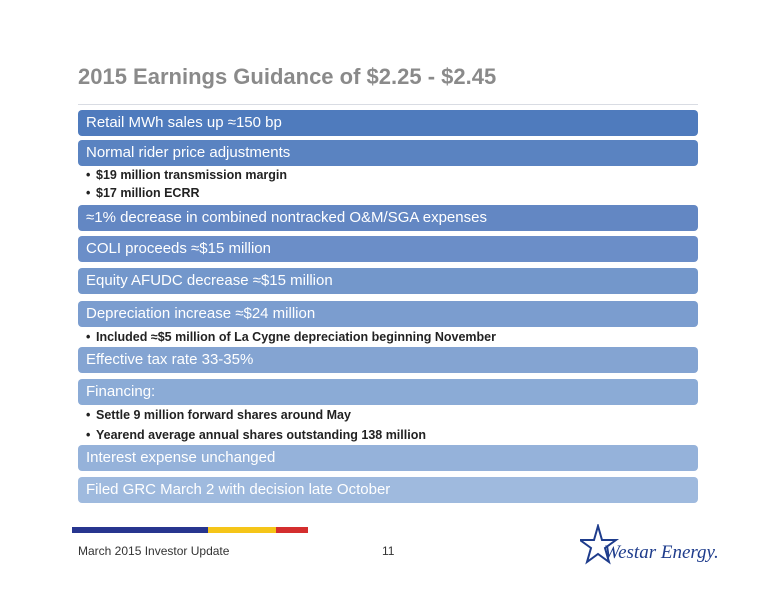 This screenshot has height=600, width=776. What do you see at coordinates (209, 280) in the screenshot?
I see `guidance-item-label: Equity AFUDC decrease ≈$15 million` at bounding box center [209, 280].